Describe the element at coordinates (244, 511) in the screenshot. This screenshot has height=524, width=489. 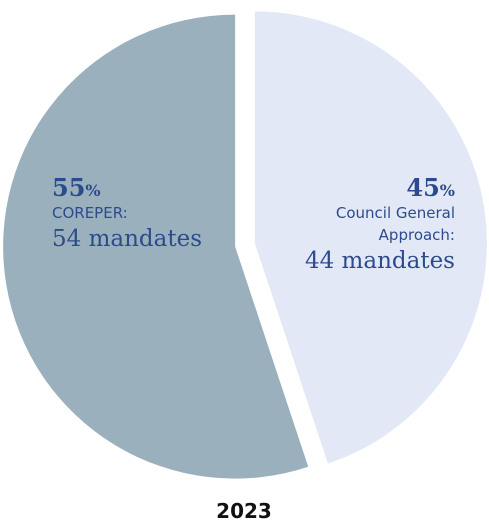
I see `chart-title-year: 2023` at that location.